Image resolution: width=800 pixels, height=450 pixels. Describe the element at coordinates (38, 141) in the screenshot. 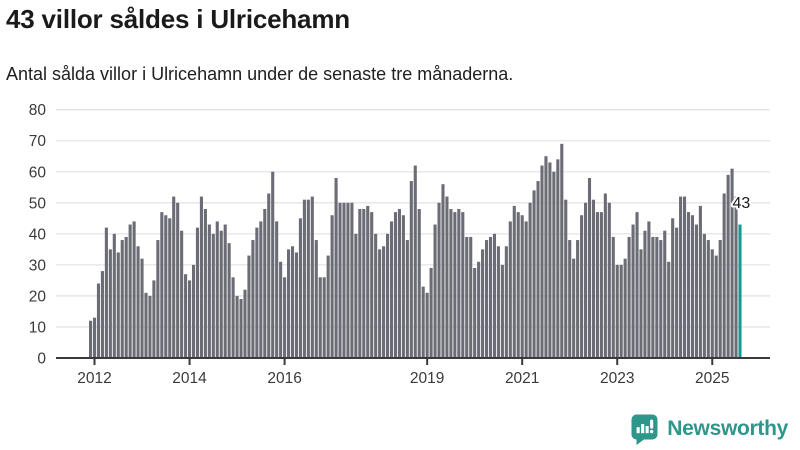

I see `y-axis-tick-label: 70` at that location.